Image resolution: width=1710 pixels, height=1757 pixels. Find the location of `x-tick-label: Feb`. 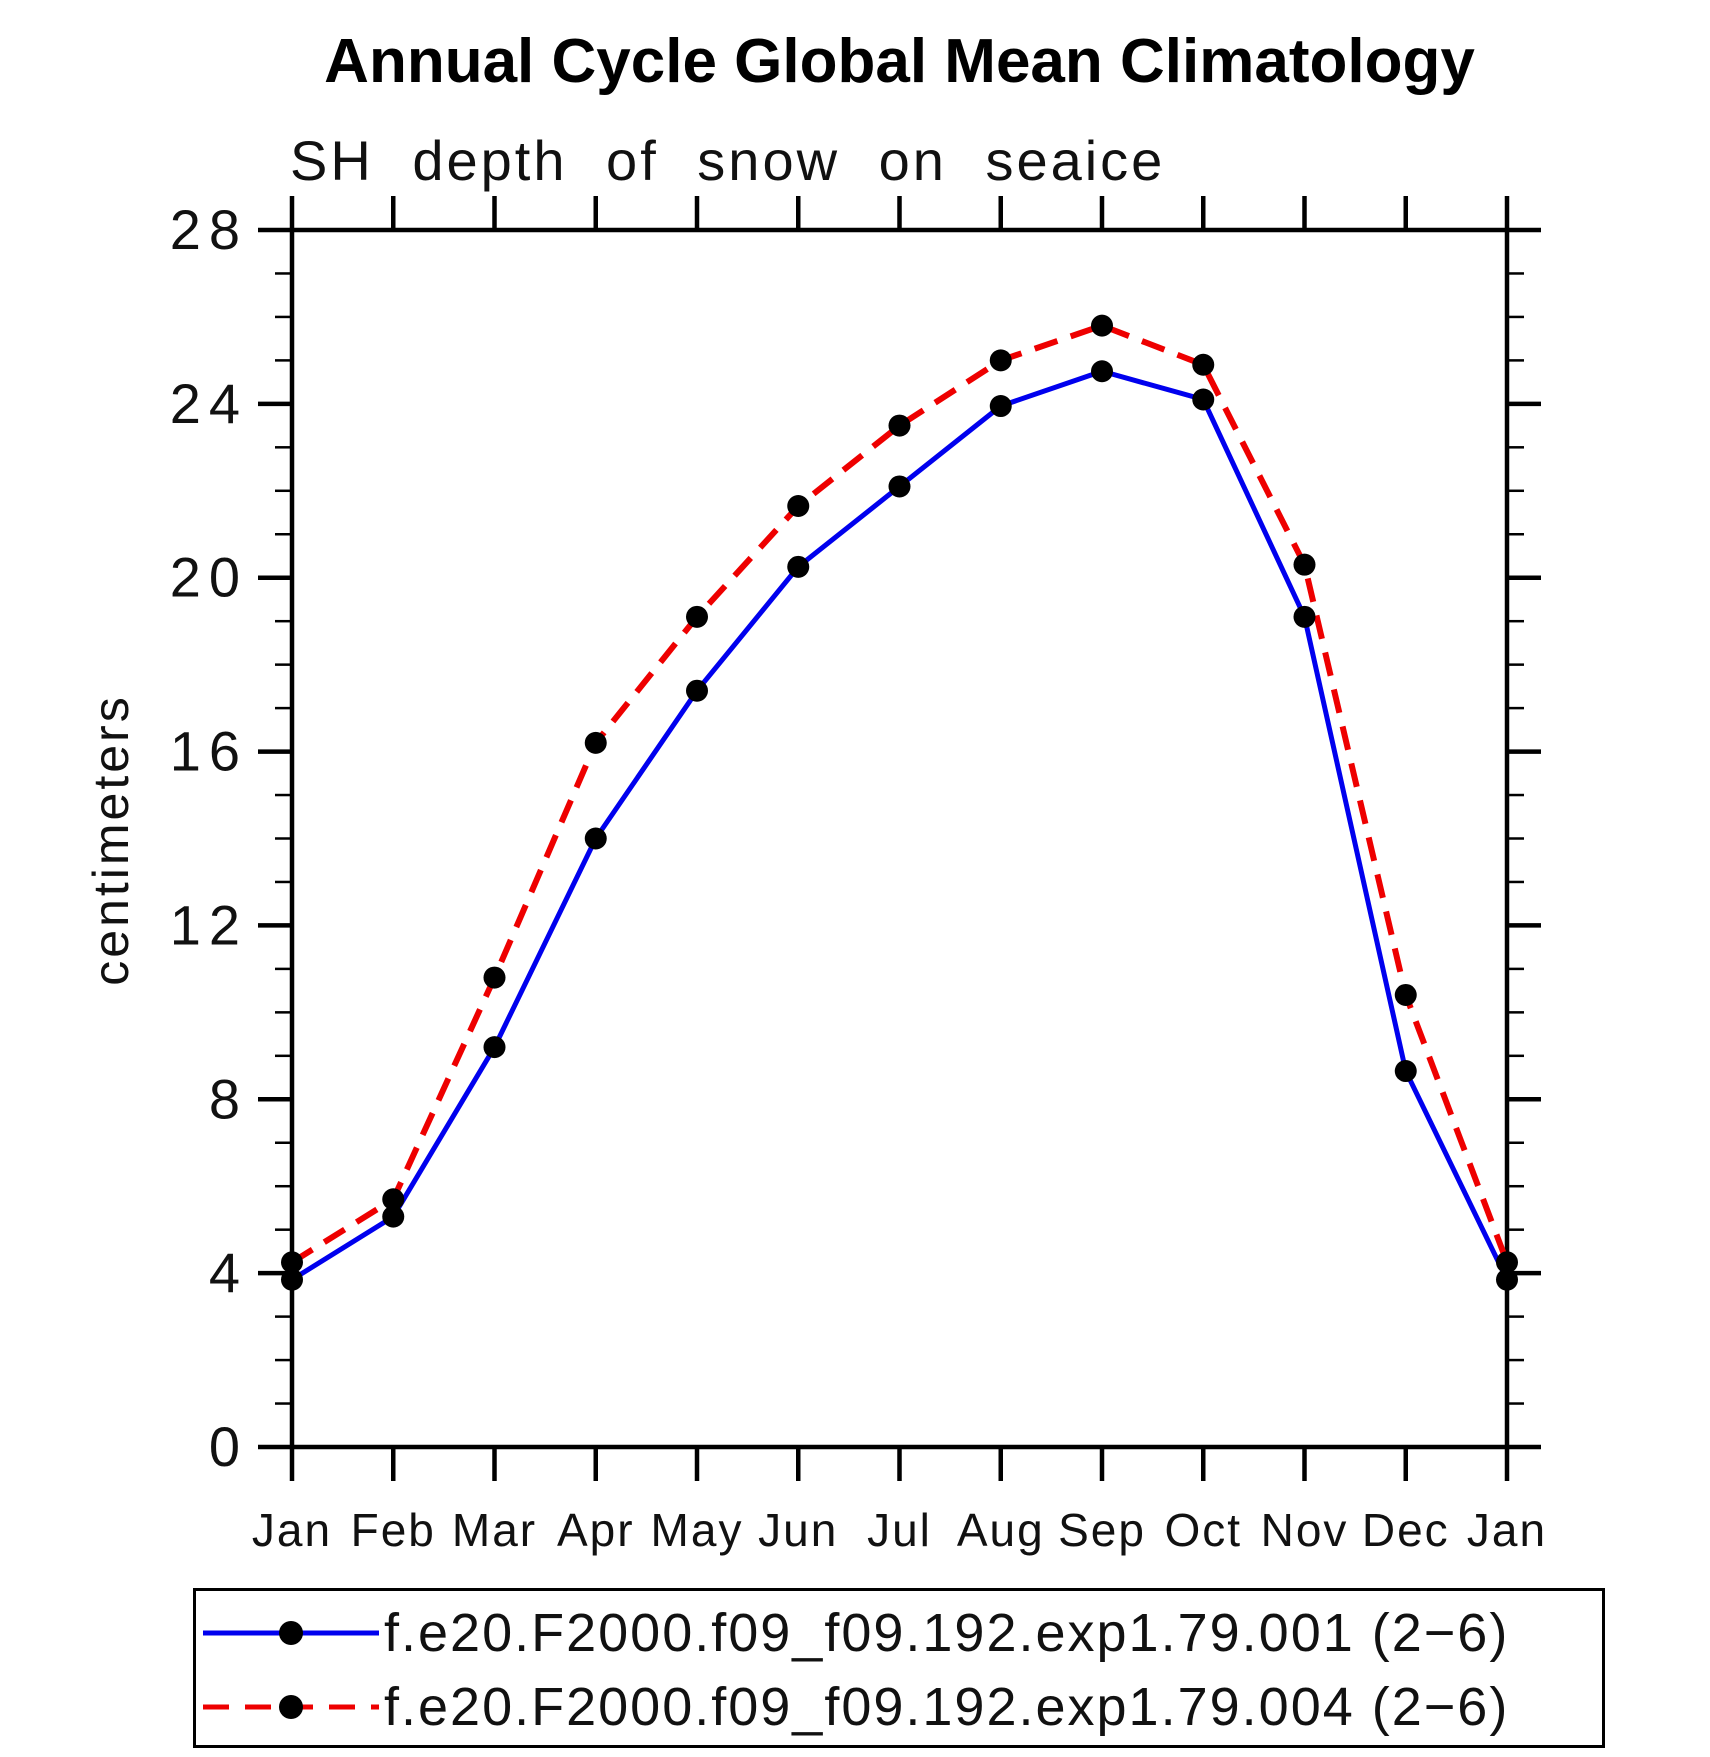

x-tick-label: Feb is located at coordinates (393, 1530).